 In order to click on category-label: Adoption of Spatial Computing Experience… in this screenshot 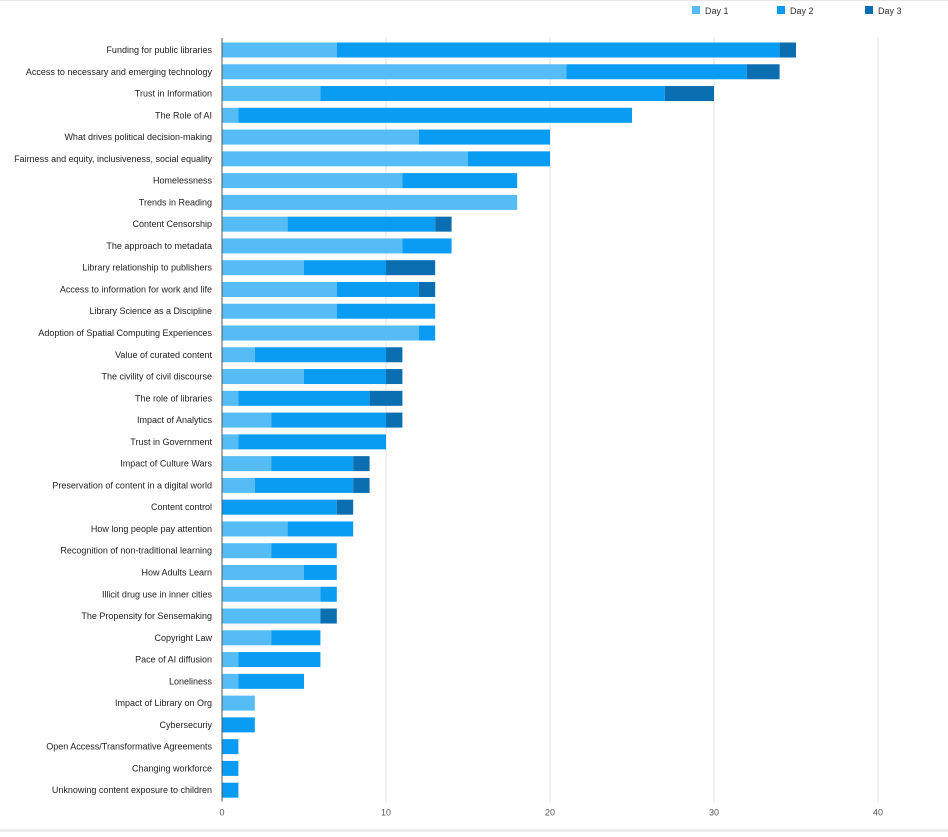, I will do `click(125, 333)`.